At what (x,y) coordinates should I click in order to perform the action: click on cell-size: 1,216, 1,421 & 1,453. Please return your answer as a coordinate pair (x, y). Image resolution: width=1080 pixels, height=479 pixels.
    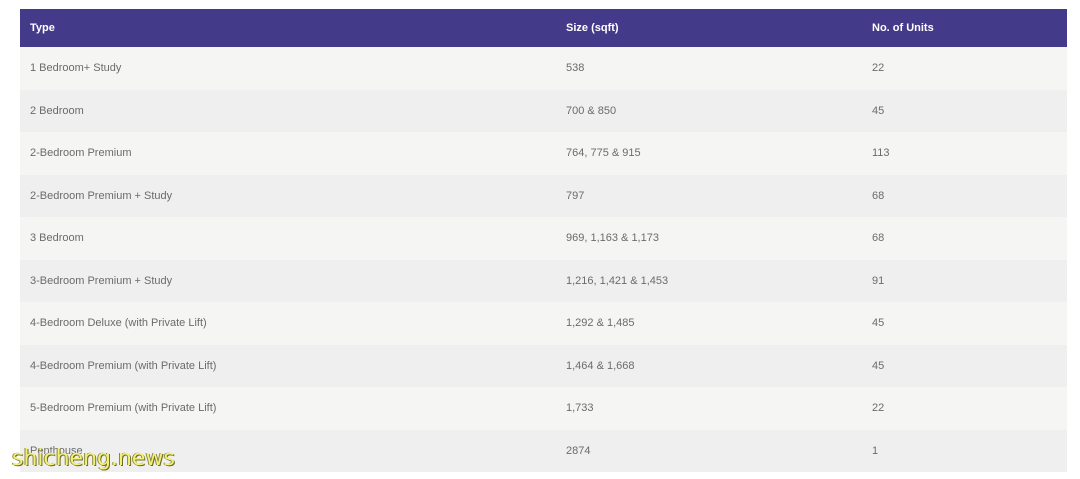
    Looking at the image, I should click on (617, 280).